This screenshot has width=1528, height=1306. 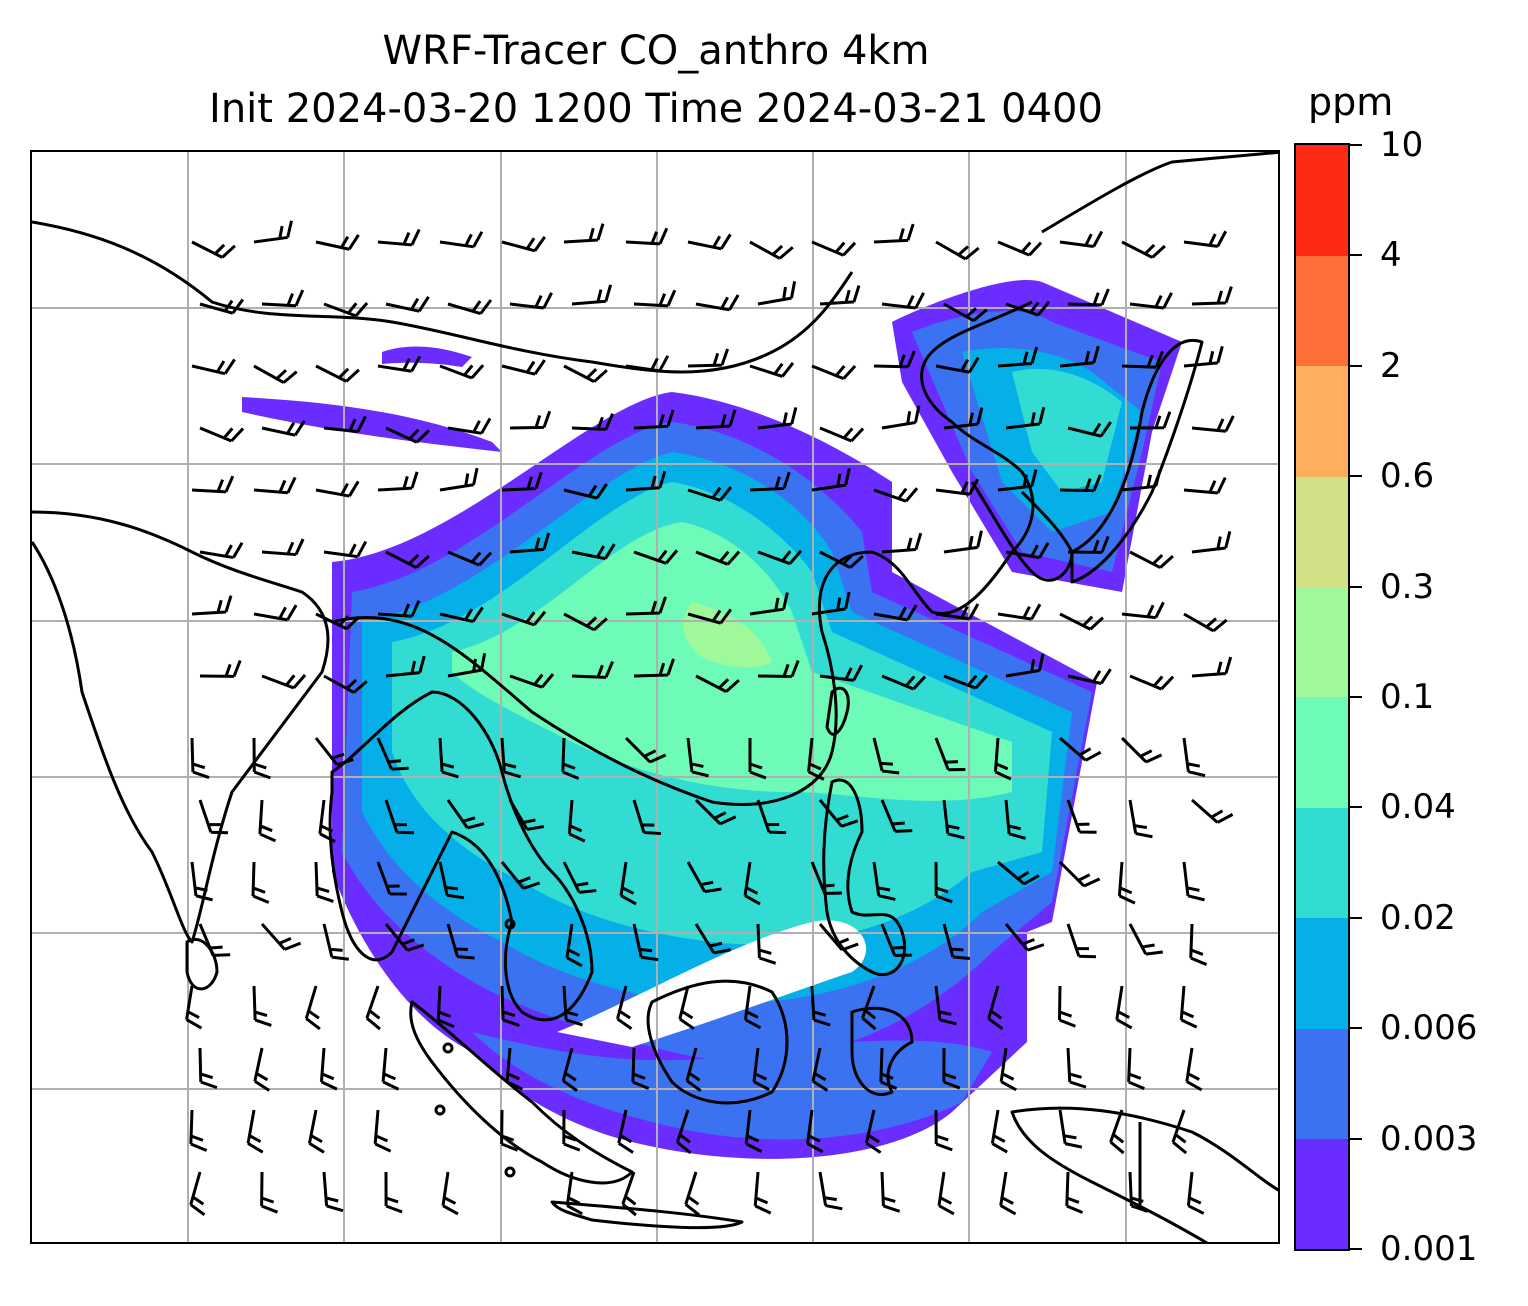 What do you see at coordinates (837, 711) in the screenshot?
I see `coastline-taiwan` at bounding box center [837, 711].